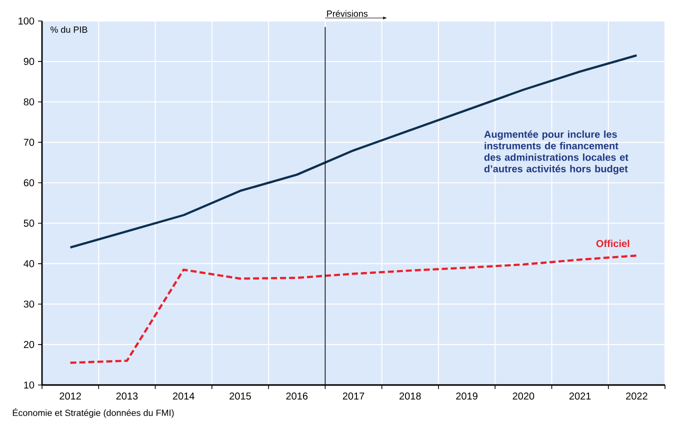 The height and width of the screenshot is (423, 676). What do you see at coordinates (29, 142) in the screenshot?
I see `y-tick-label: 70` at bounding box center [29, 142].